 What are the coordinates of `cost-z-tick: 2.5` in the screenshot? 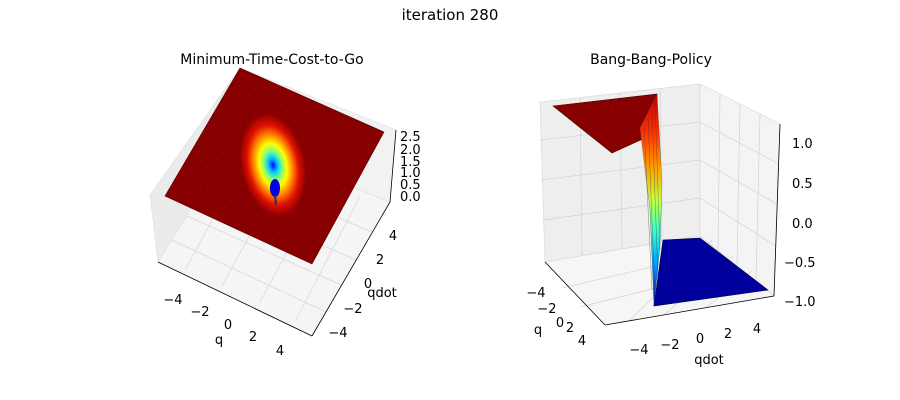 It's located at (410, 137).